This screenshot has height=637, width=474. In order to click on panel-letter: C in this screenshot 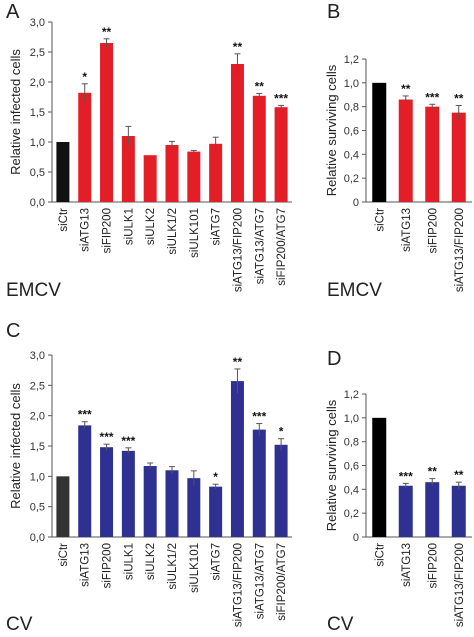, I will do `click(13, 331)`.